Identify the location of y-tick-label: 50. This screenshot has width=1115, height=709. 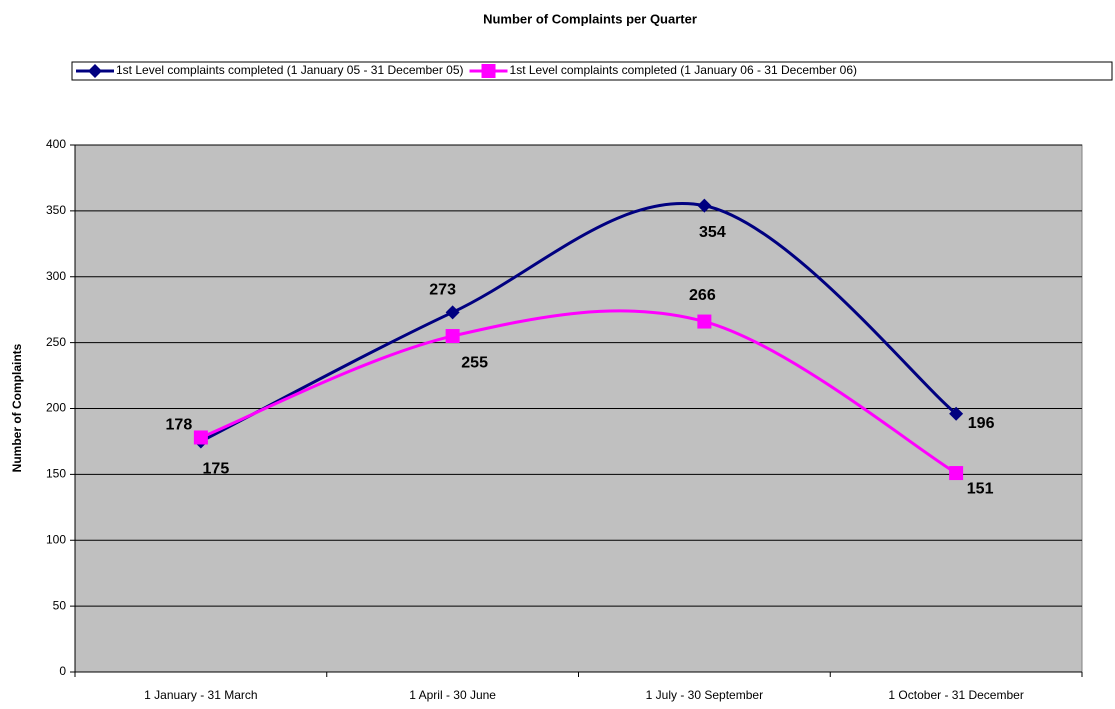
(60, 605).